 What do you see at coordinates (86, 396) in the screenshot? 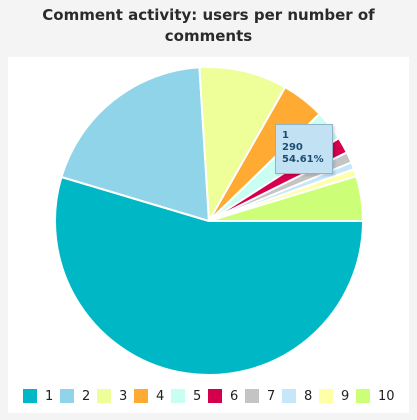
I see `legend-label-2: 2` at bounding box center [86, 396].